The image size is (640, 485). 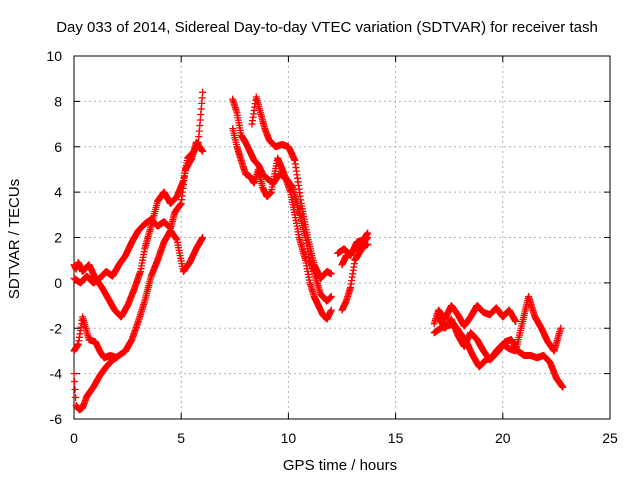 What do you see at coordinates (503, 438) in the screenshot?
I see `x-tick-label: 20` at bounding box center [503, 438].